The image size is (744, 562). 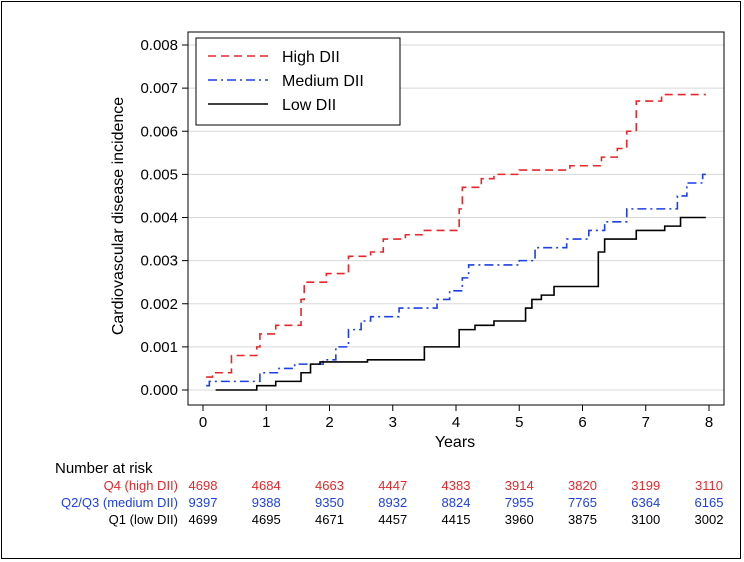 What do you see at coordinates (329, 502) in the screenshot?
I see `risk-value: 9350` at bounding box center [329, 502].